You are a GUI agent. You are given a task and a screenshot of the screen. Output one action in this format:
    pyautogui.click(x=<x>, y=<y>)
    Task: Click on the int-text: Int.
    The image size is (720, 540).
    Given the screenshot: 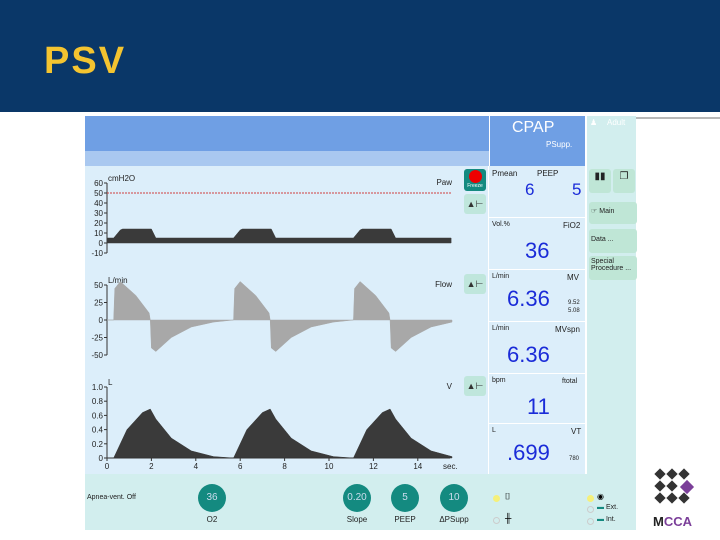 What is the action you would take?
    pyautogui.click(x=610, y=519)
    